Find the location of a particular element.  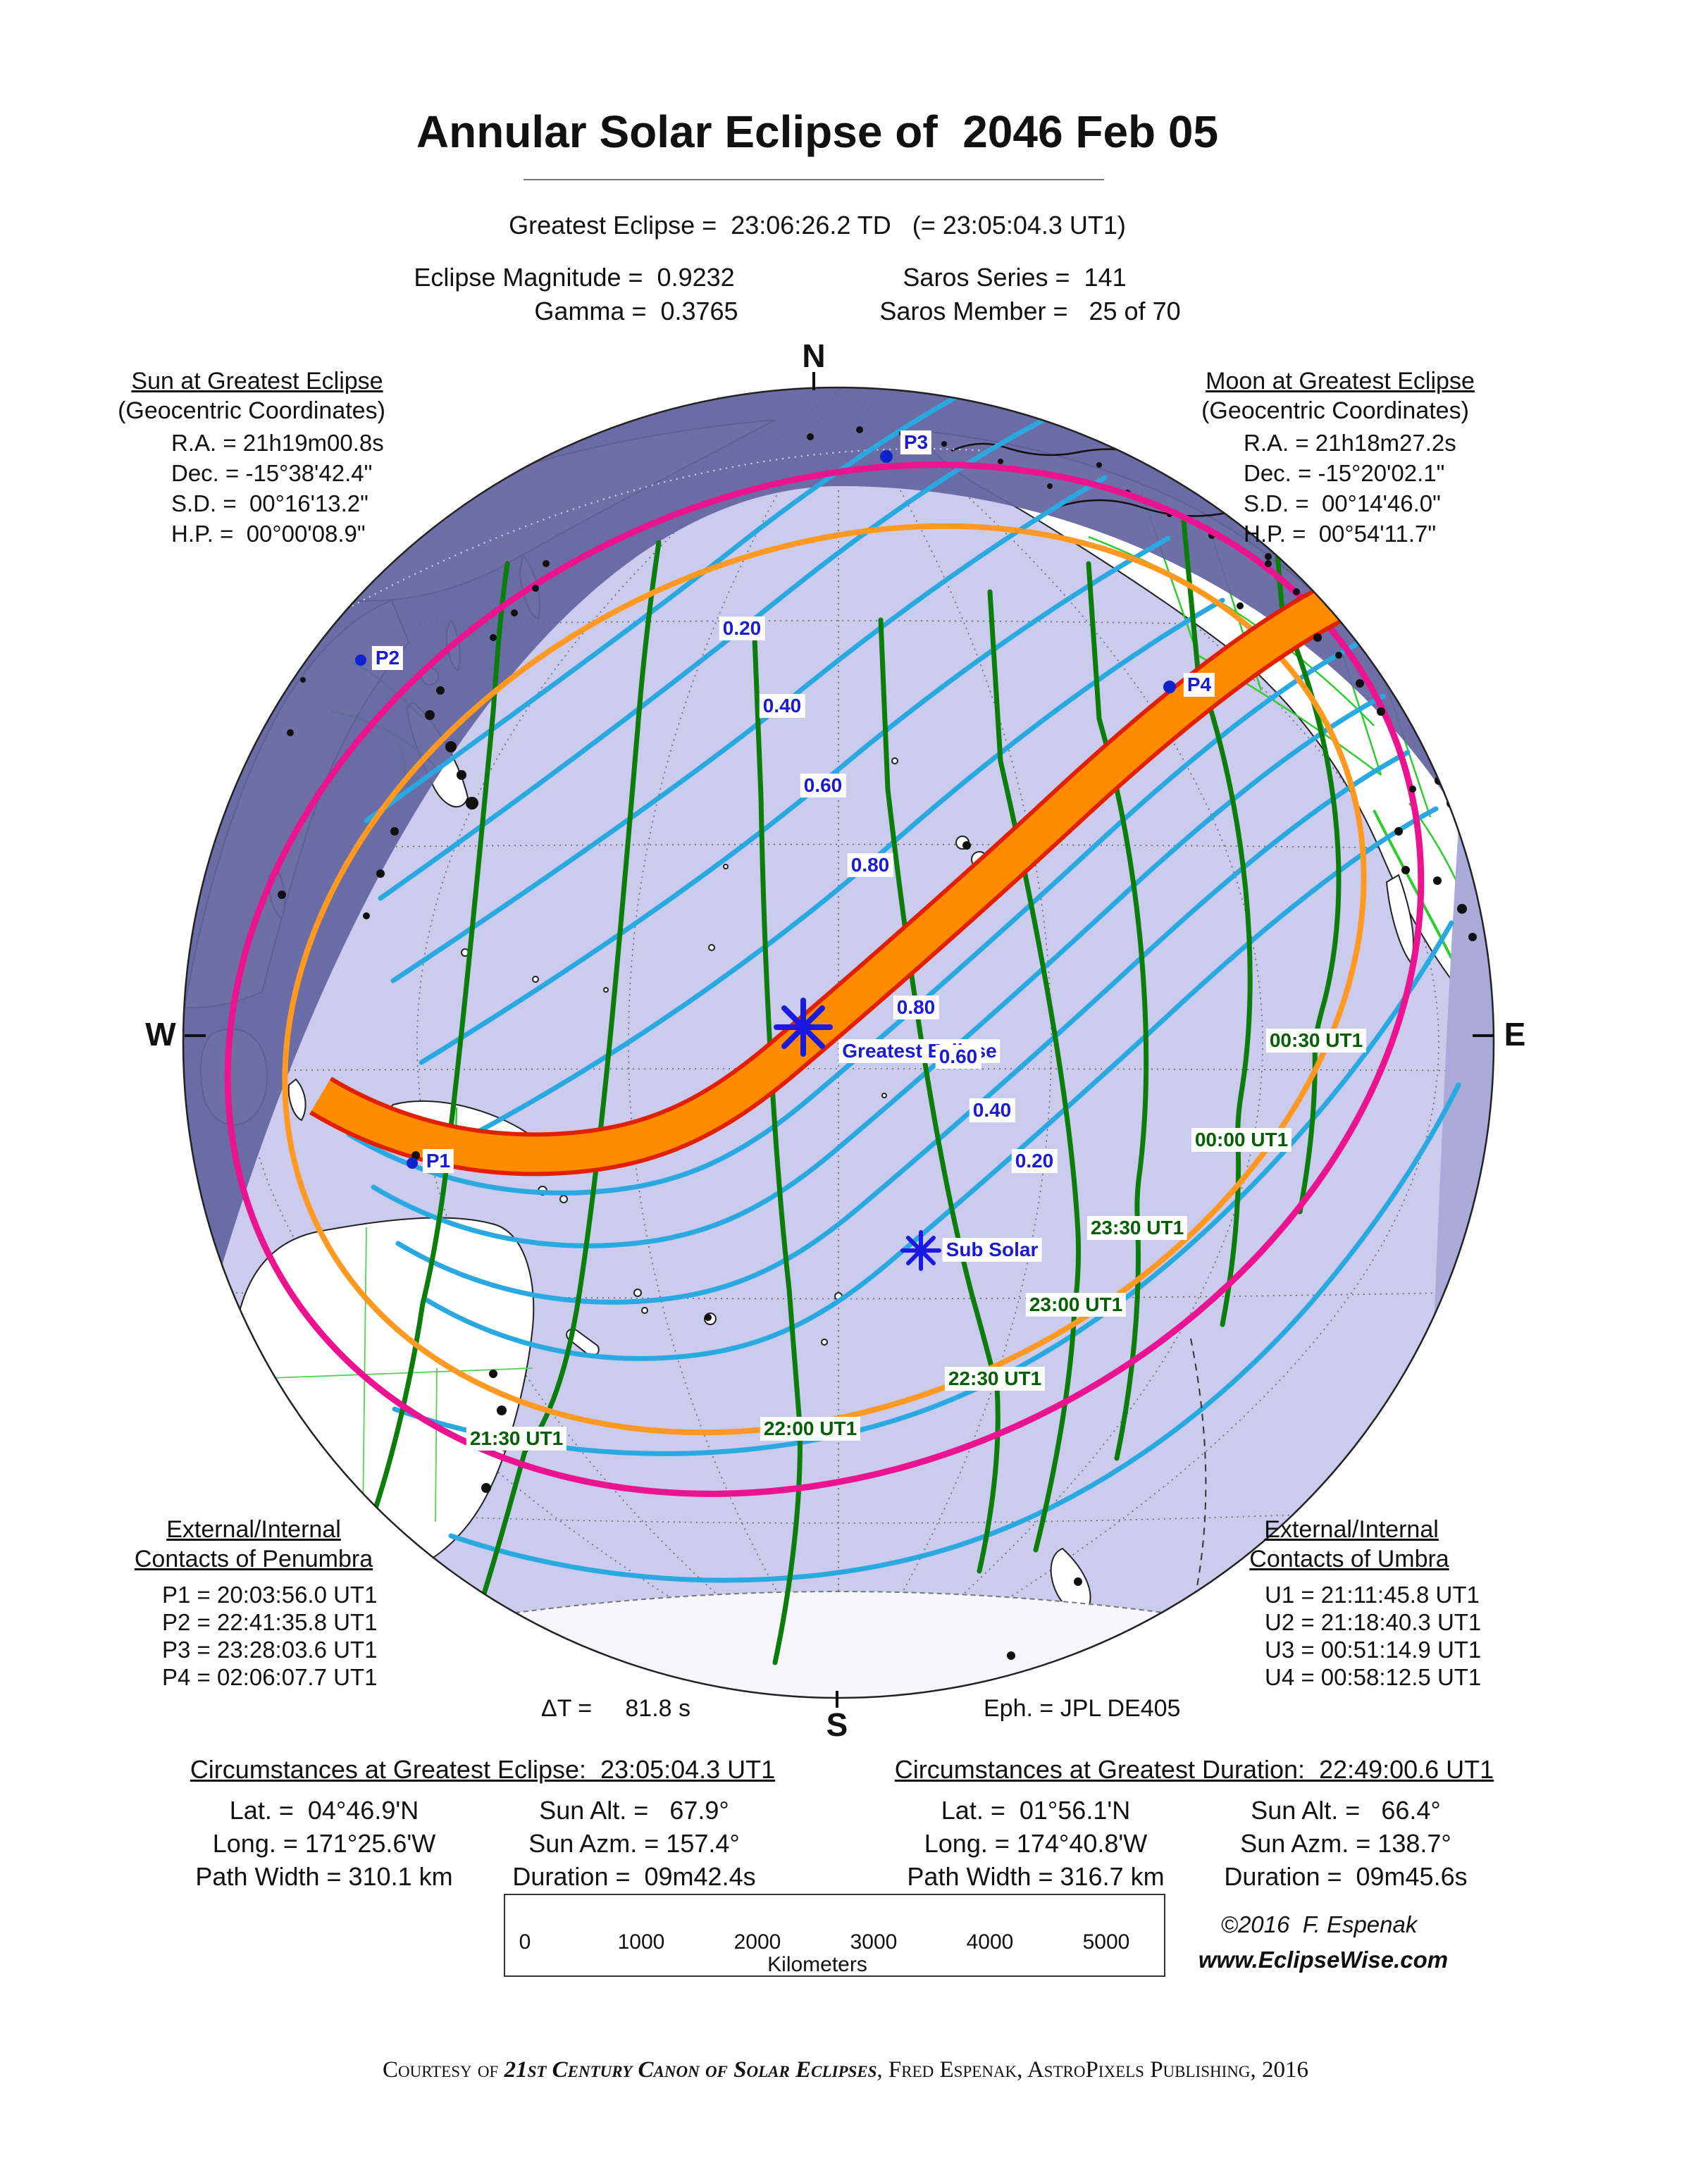

moon-ra: R.A. = 21h18m27.2s is located at coordinates (1350, 443).